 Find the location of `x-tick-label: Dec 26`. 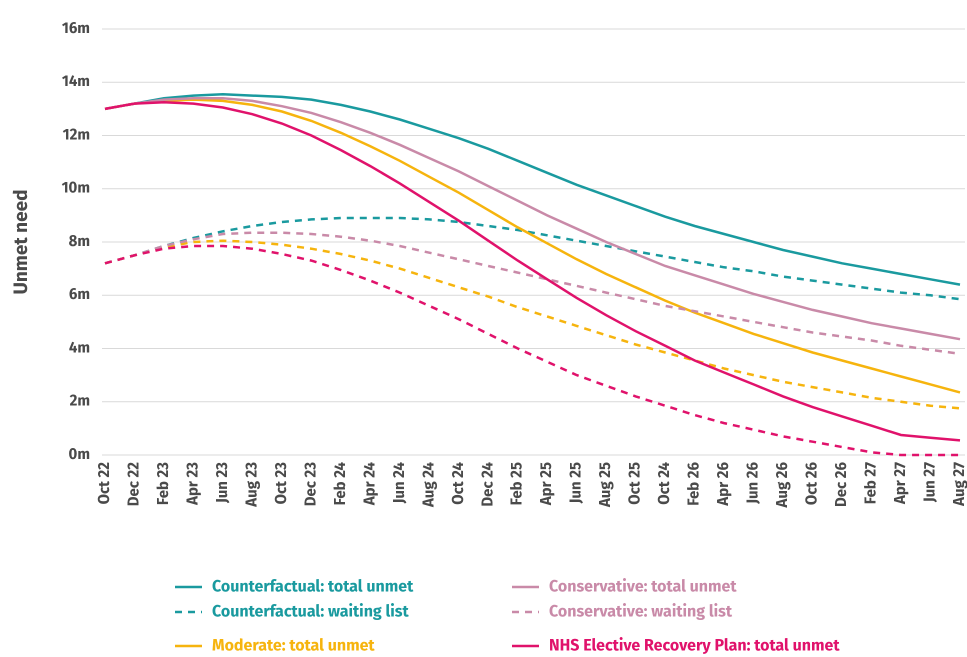

x-tick-label: Dec 26 is located at coordinates (841, 484).